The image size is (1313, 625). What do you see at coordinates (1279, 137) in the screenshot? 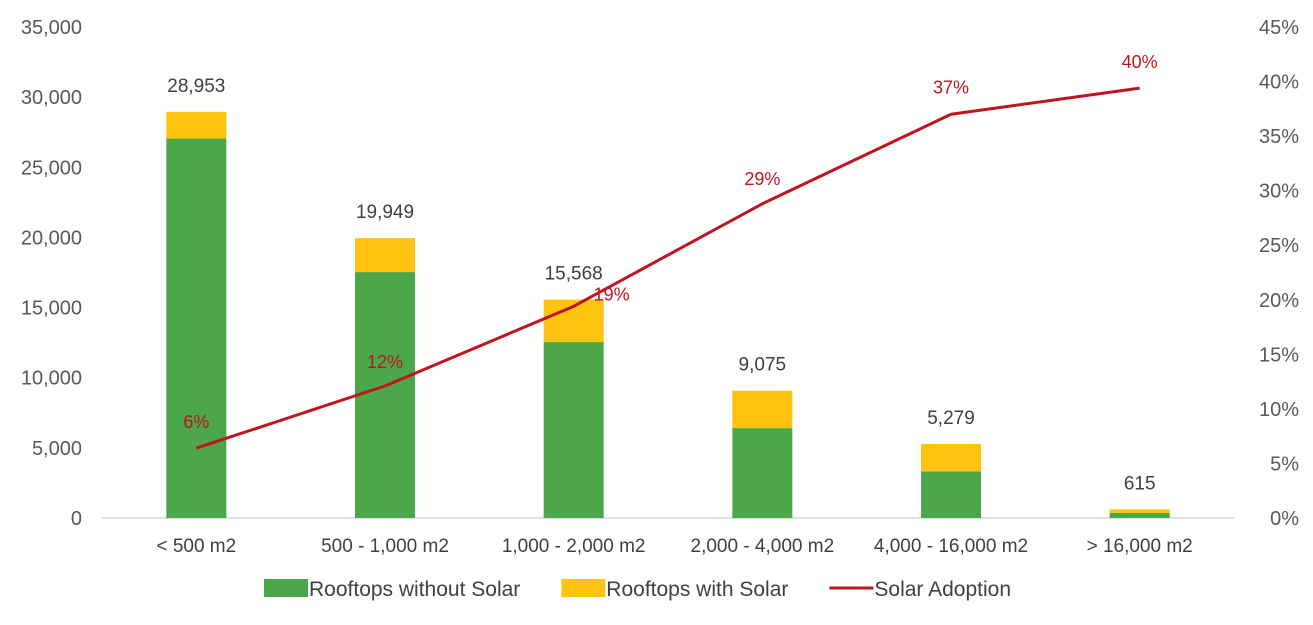
I see `right-axis-tick-label: 35%` at bounding box center [1279, 137].